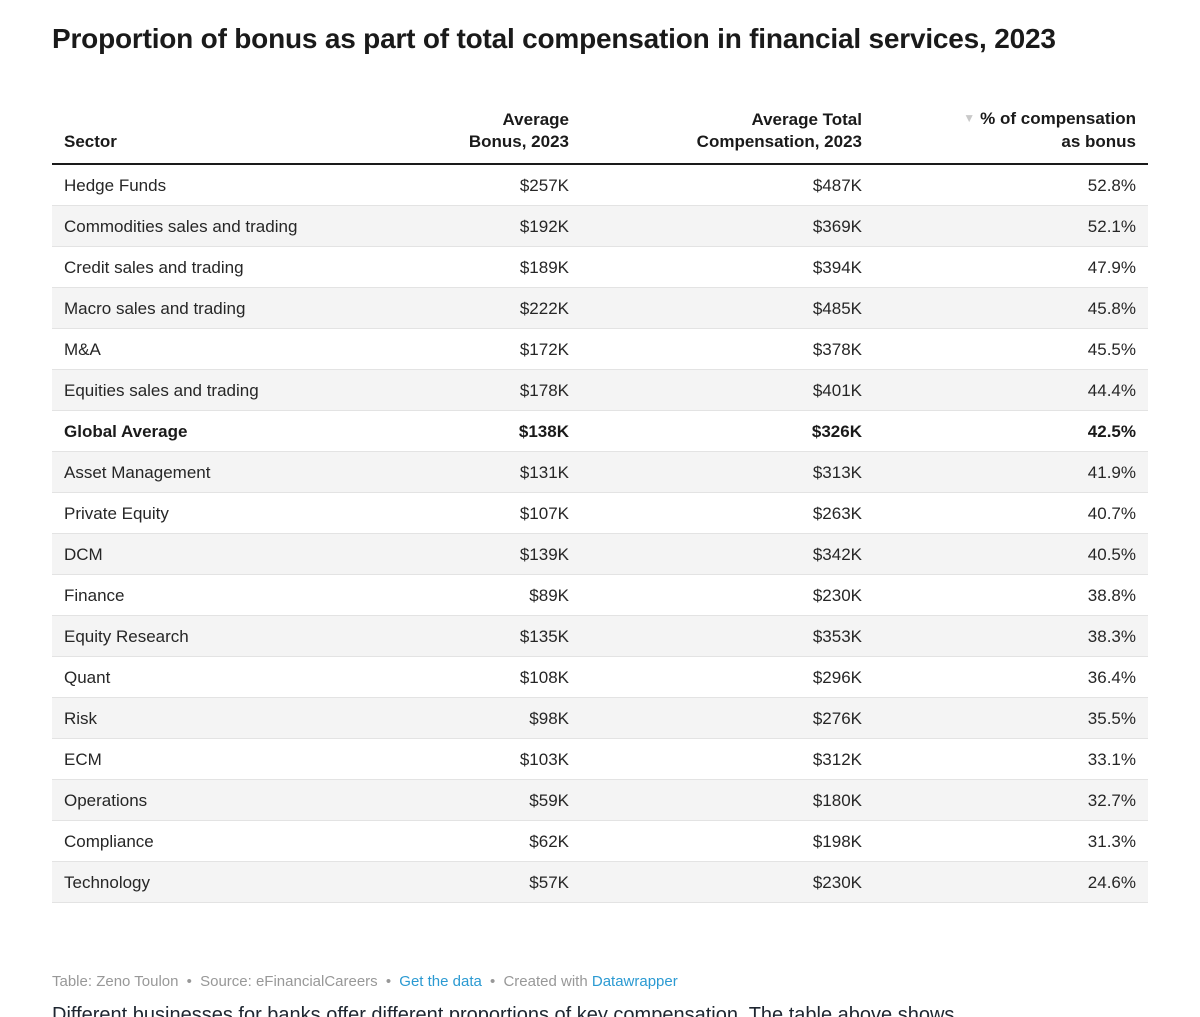  I want to click on average-bonus-cell: $172K, so click(544, 349).